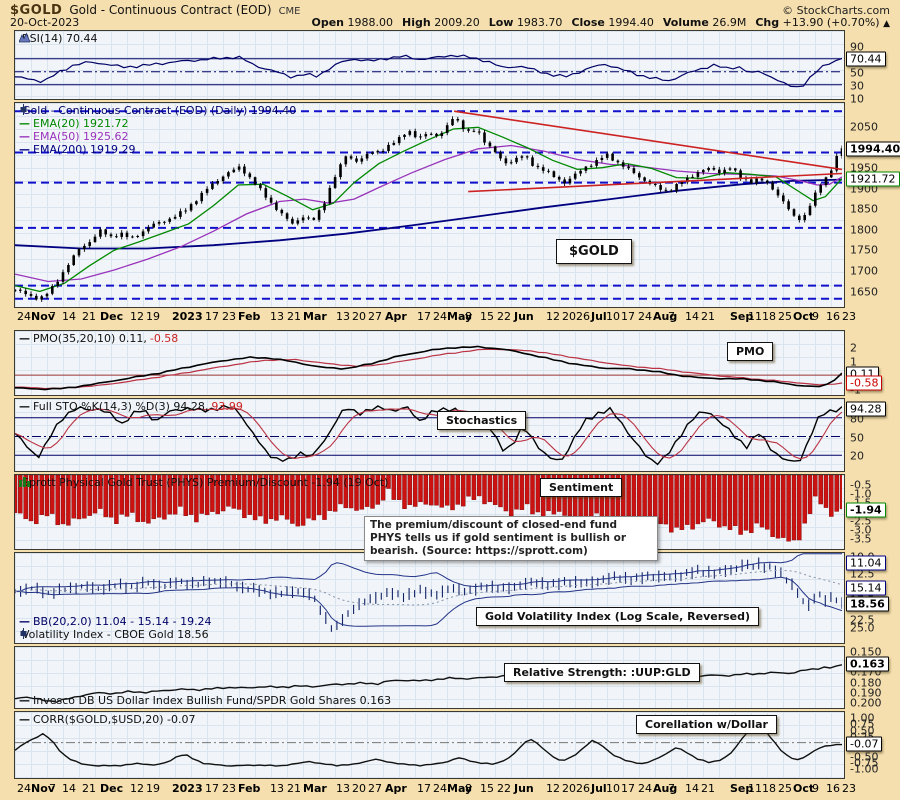 The width and height of the screenshot is (900, 800). Describe the element at coordinates (24, 700) in the screenshot. I see `rs-line-icon: —` at that location.